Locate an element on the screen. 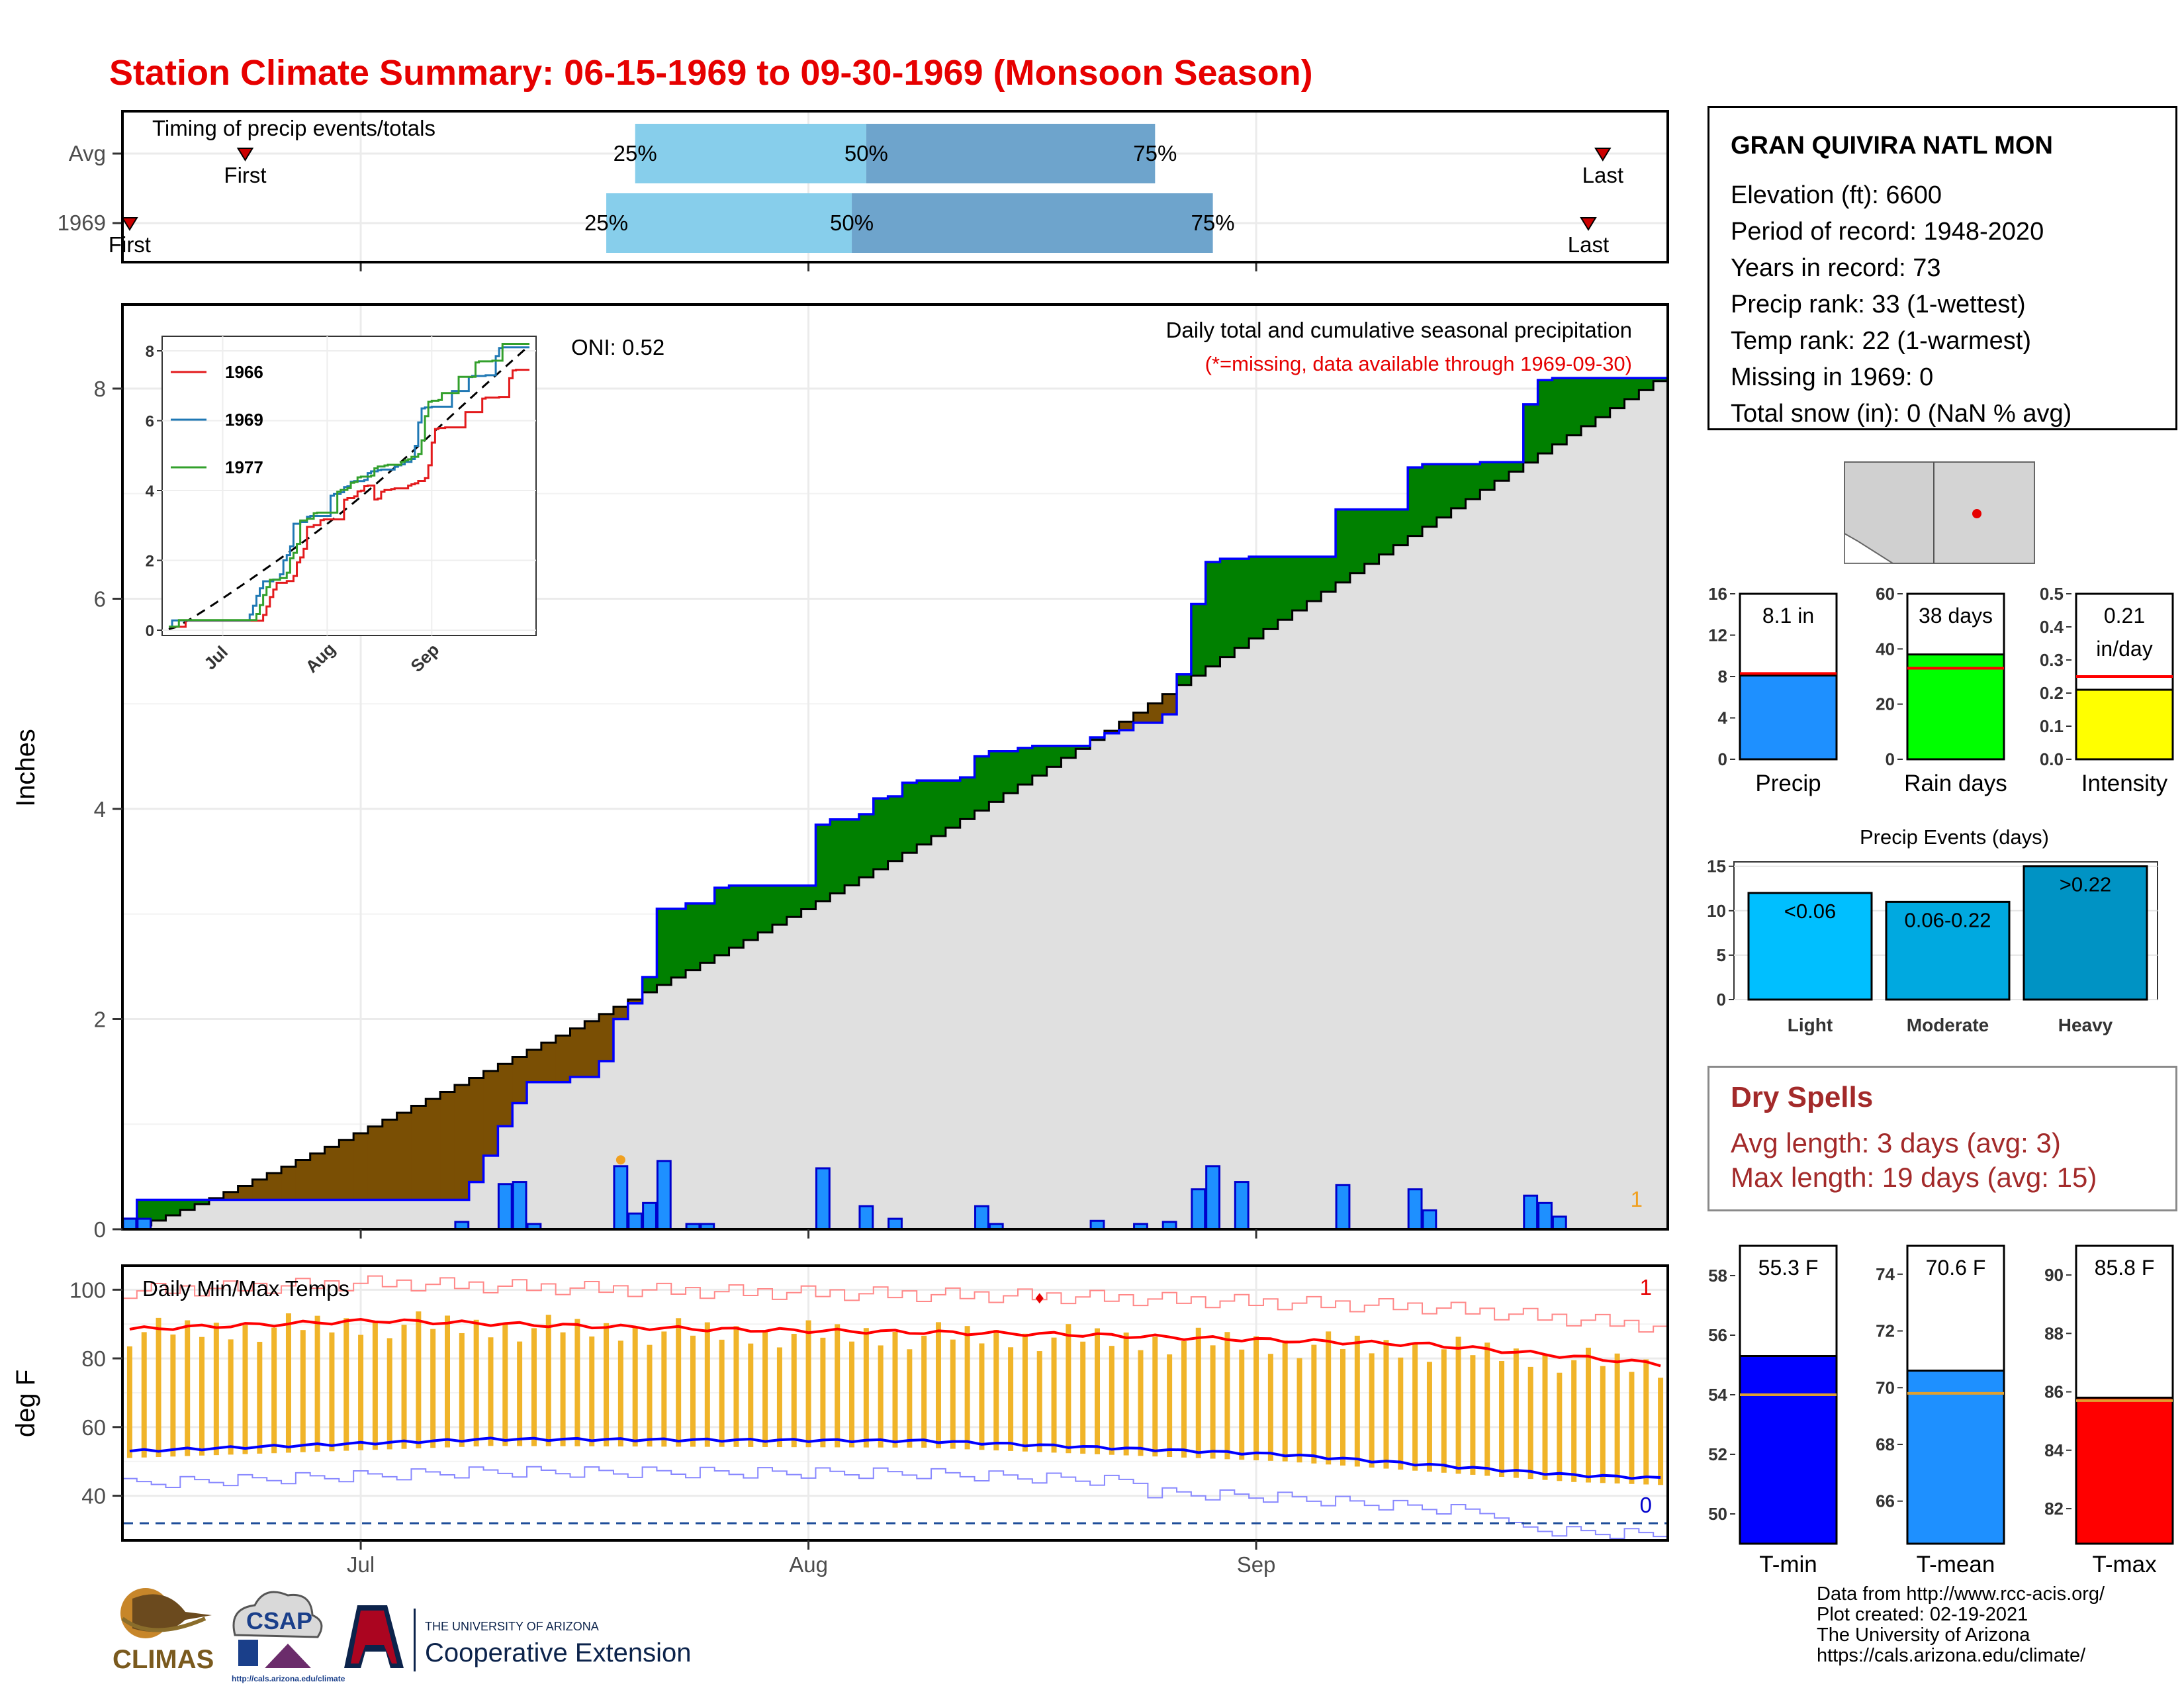  precip-y-tick-label: 8 is located at coordinates (100, 389).